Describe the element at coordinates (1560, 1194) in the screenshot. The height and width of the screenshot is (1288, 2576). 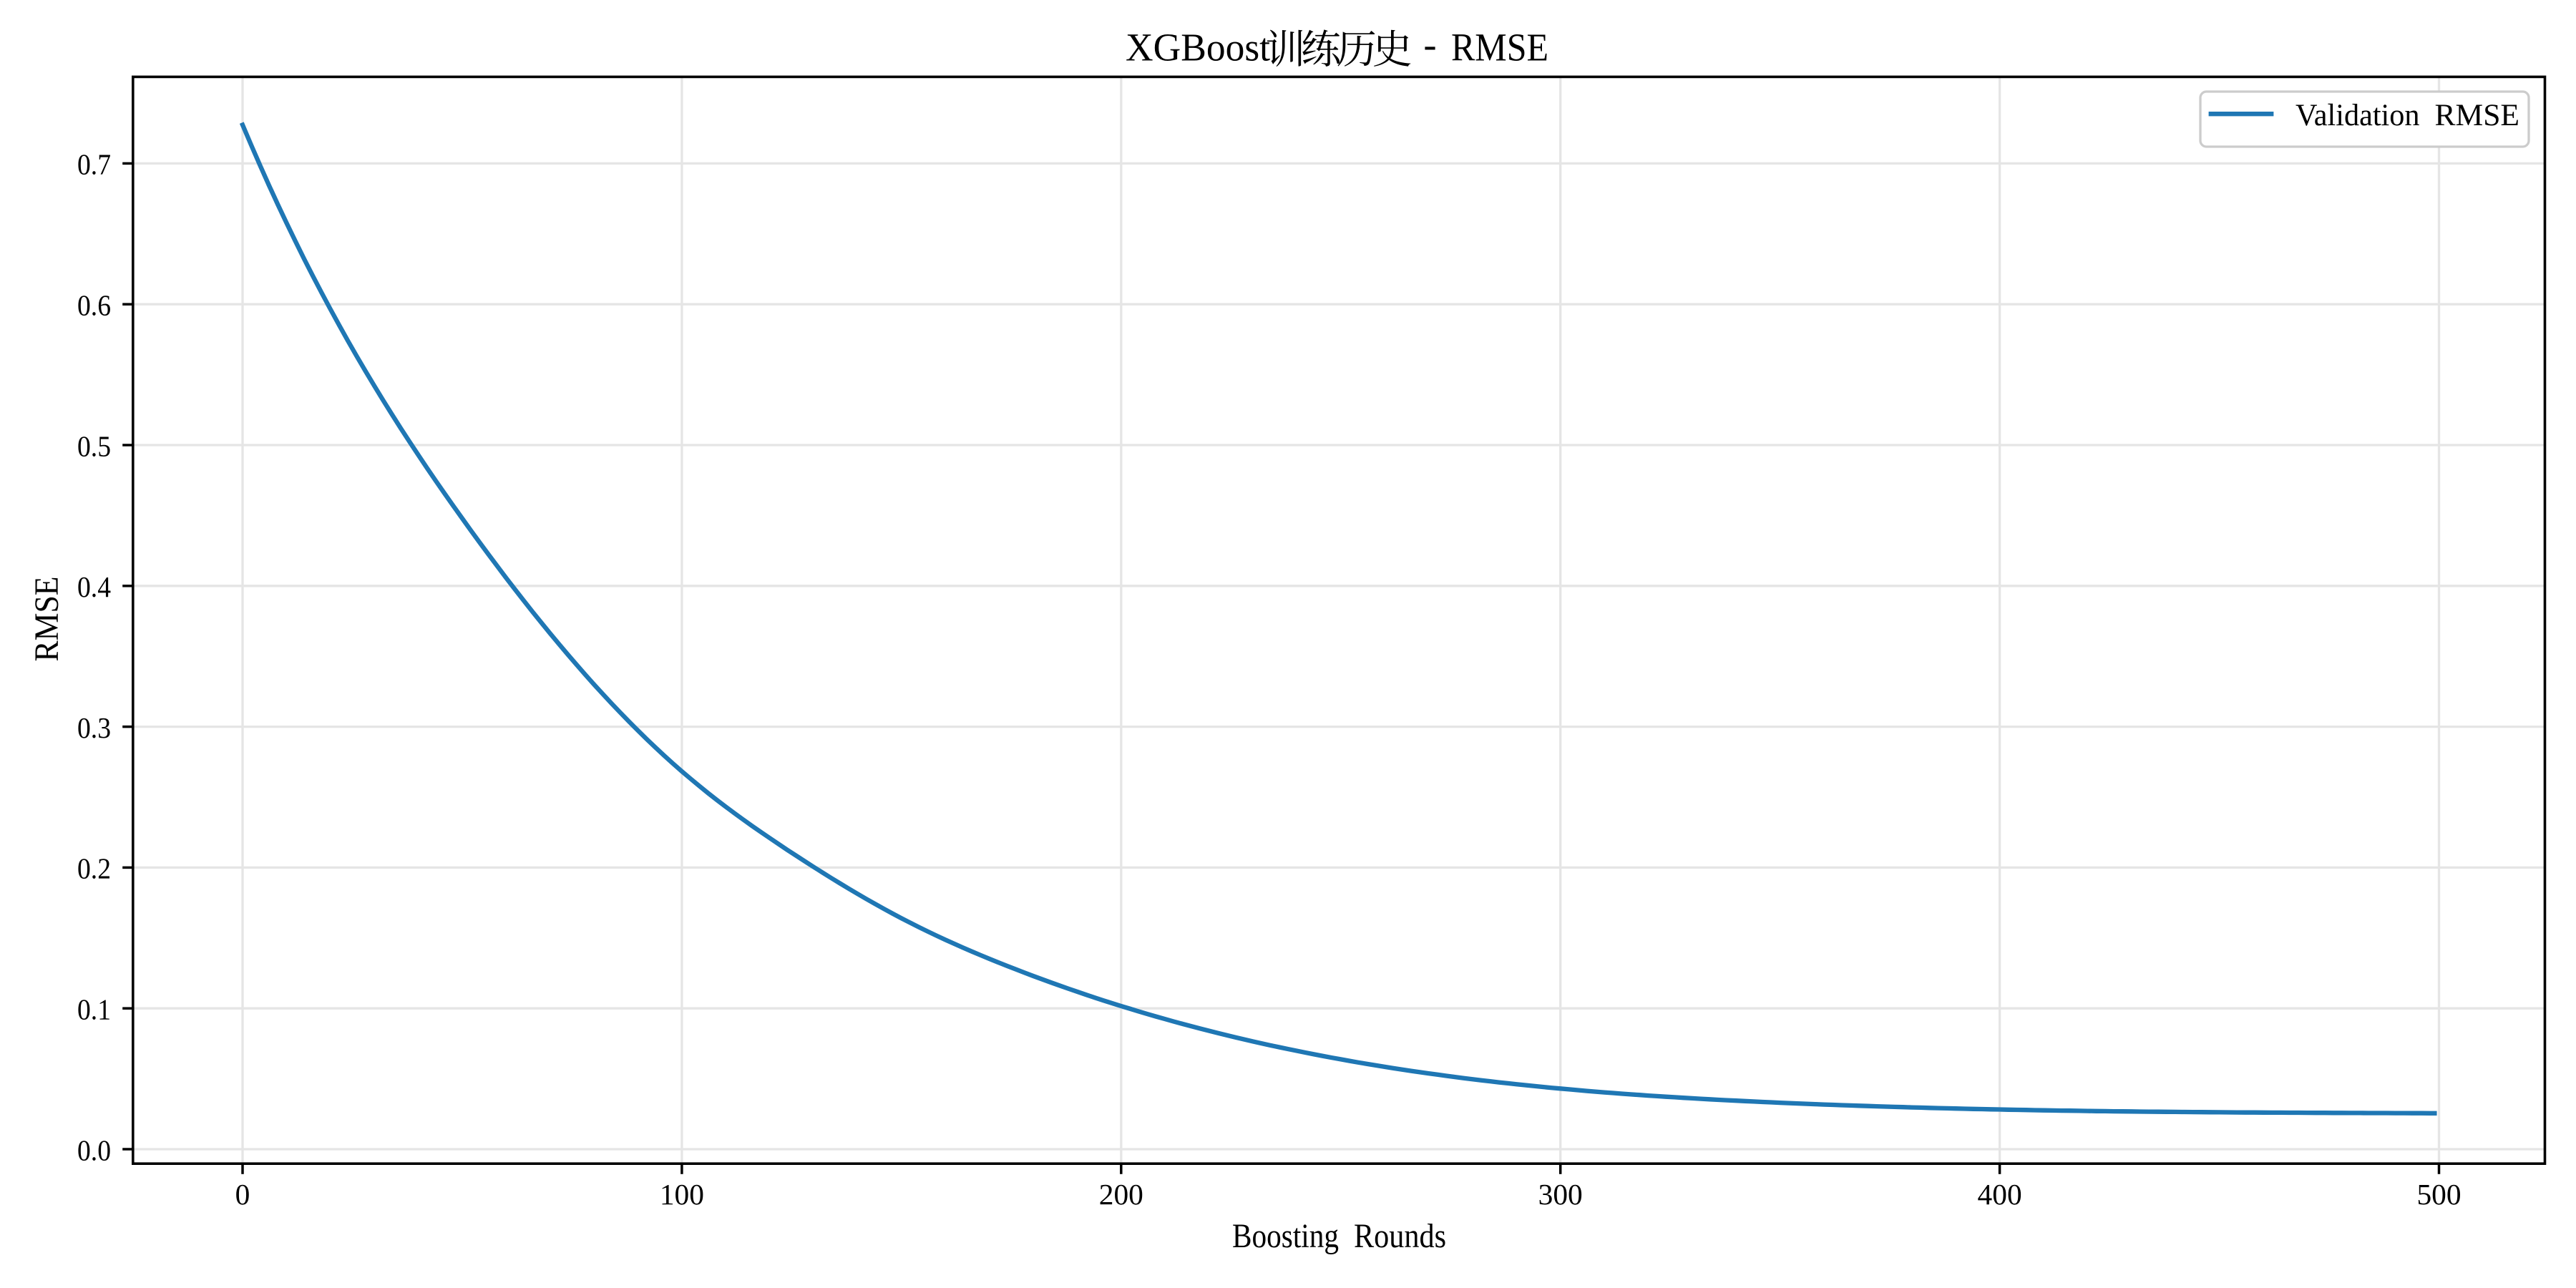
I see `svg-text: 300` at that location.